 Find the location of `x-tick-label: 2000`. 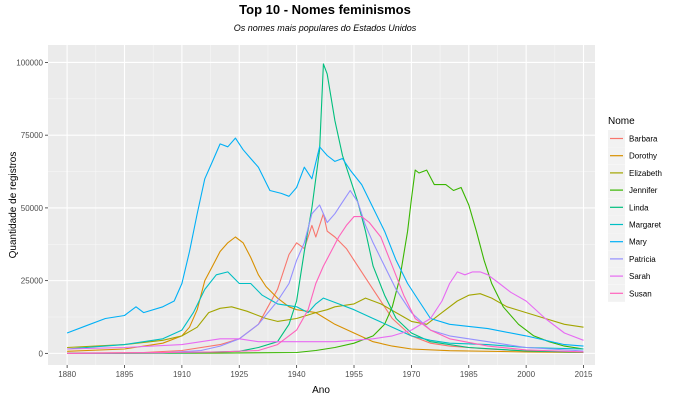

x-tick-label: 2000 is located at coordinates (526, 374).